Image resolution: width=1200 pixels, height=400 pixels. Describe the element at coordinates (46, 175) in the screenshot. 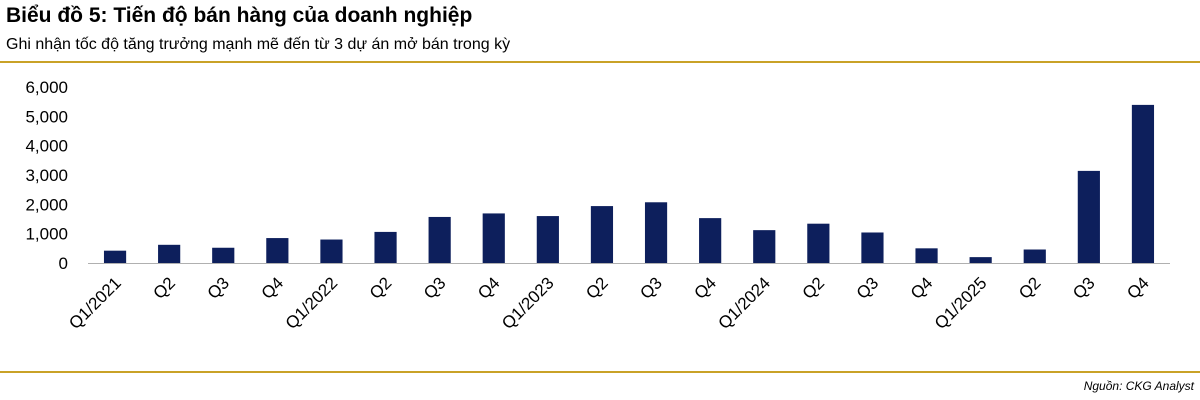

I see `y-tick-label: 3,000` at that location.